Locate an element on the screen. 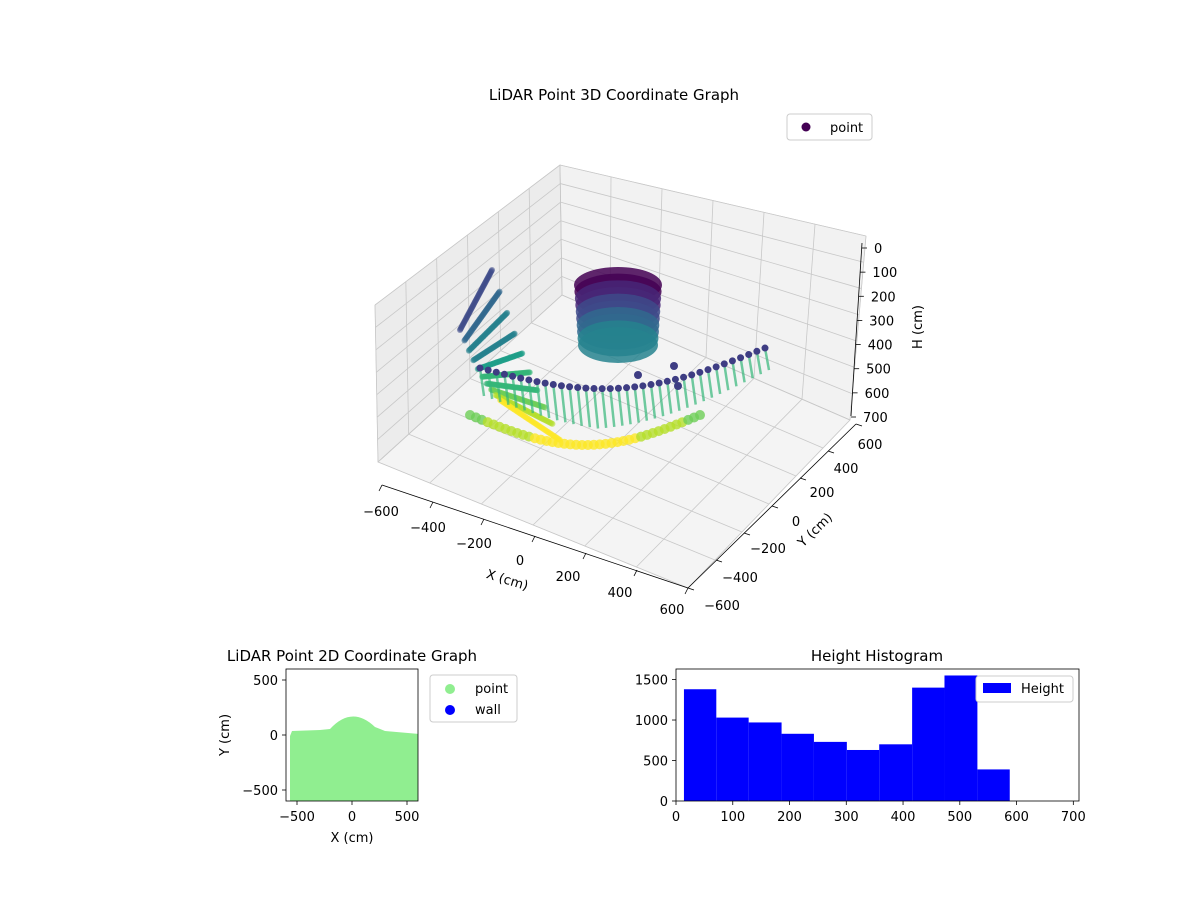 The image size is (1200, 900). x-tick-label-histogram: 300 is located at coordinates (846, 817).